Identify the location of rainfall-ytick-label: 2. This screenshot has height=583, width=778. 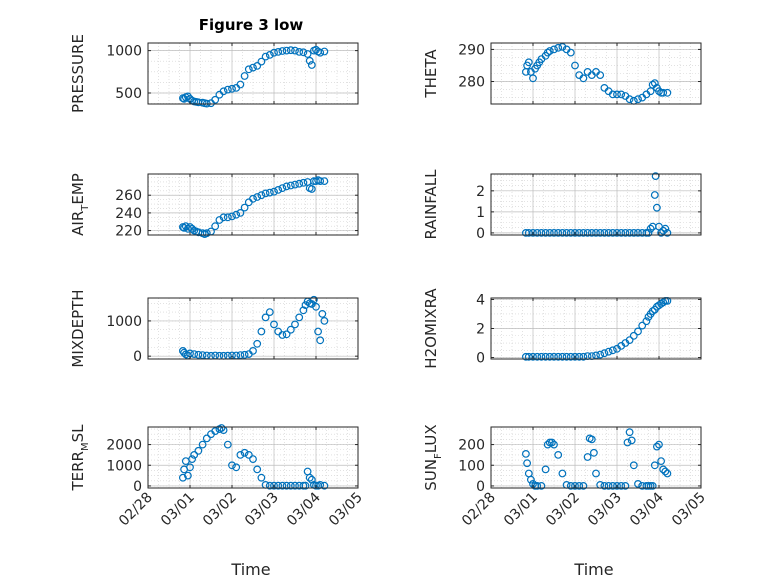
(480, 192).